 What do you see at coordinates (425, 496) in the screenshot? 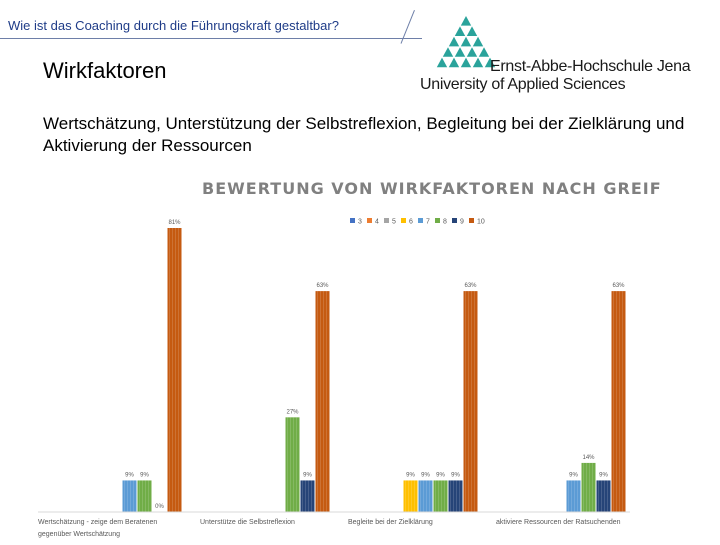
I see `bar-7-cat2` at bounding box center [425, 496].